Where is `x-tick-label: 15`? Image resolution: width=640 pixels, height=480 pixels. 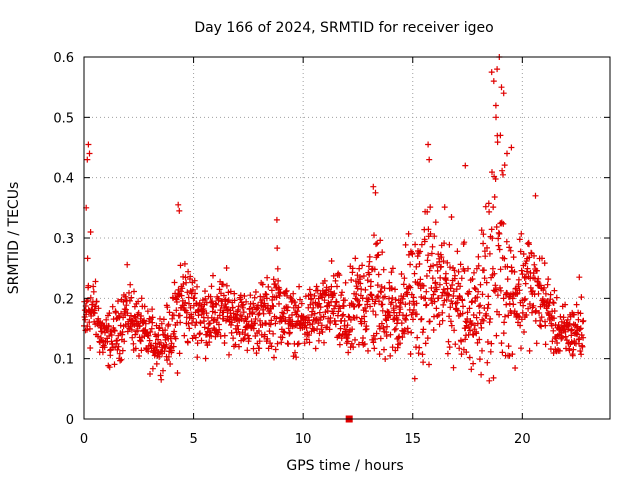
x-tick-label: 15 is located at coordinates (412, 439).